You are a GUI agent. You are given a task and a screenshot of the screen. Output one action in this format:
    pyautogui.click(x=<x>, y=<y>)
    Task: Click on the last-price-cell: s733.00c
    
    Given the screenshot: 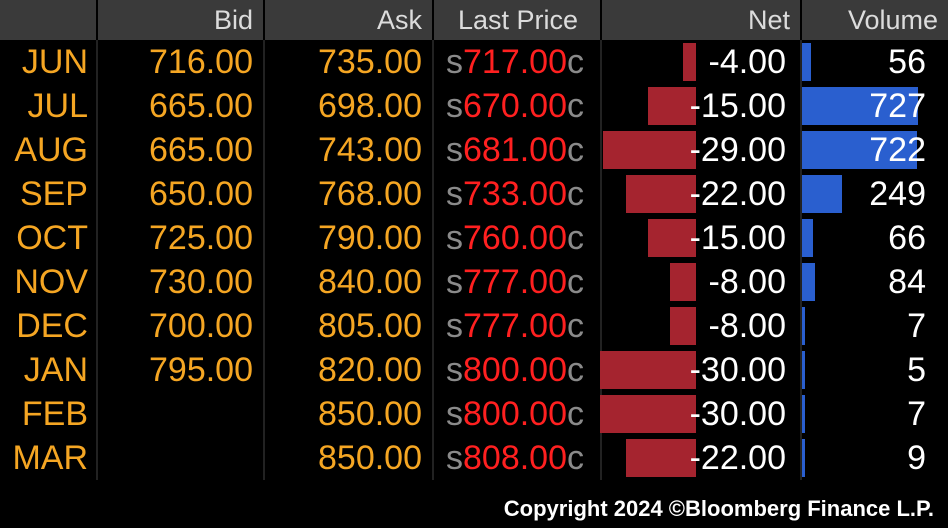 What is the action you would take?
    pyautogui.click(x=518, y=194)
    